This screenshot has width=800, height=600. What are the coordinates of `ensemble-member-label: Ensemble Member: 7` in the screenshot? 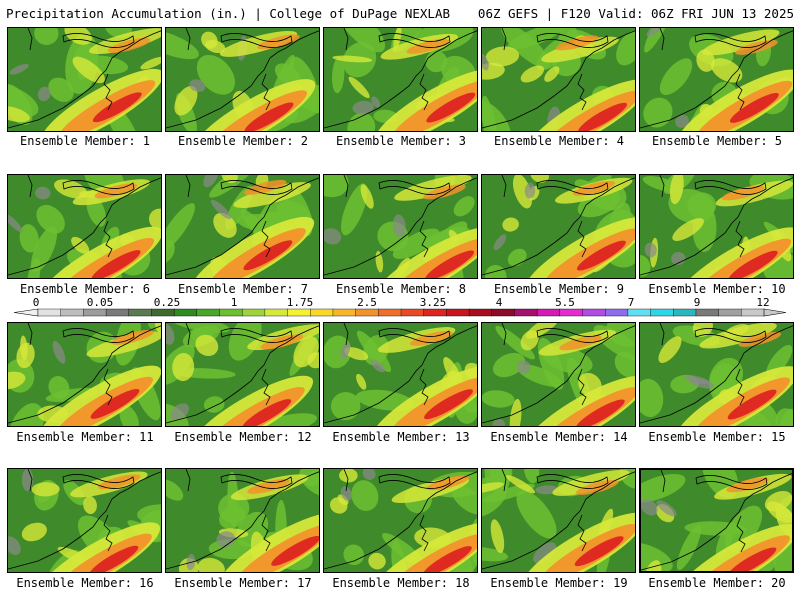 It's located at (243, 289).